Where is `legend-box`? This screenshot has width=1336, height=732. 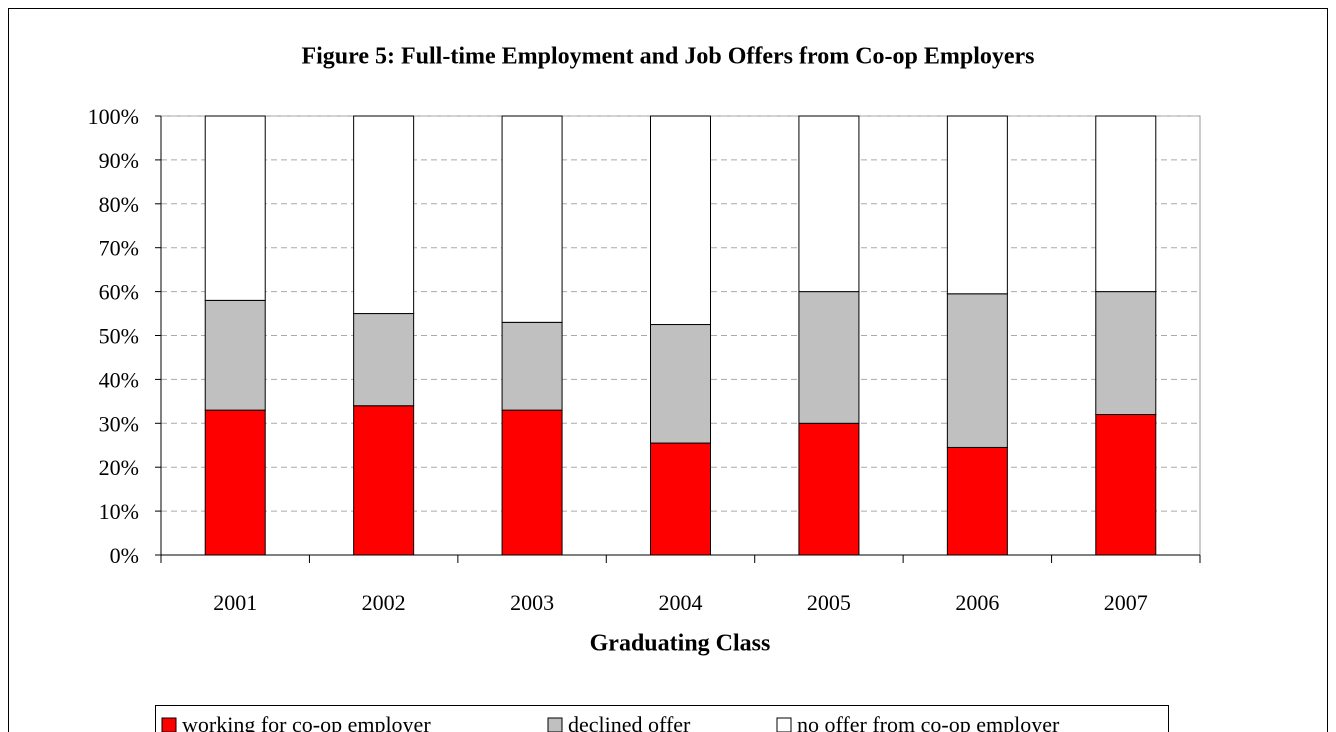
legend-box is located at coordinates (662, 718).